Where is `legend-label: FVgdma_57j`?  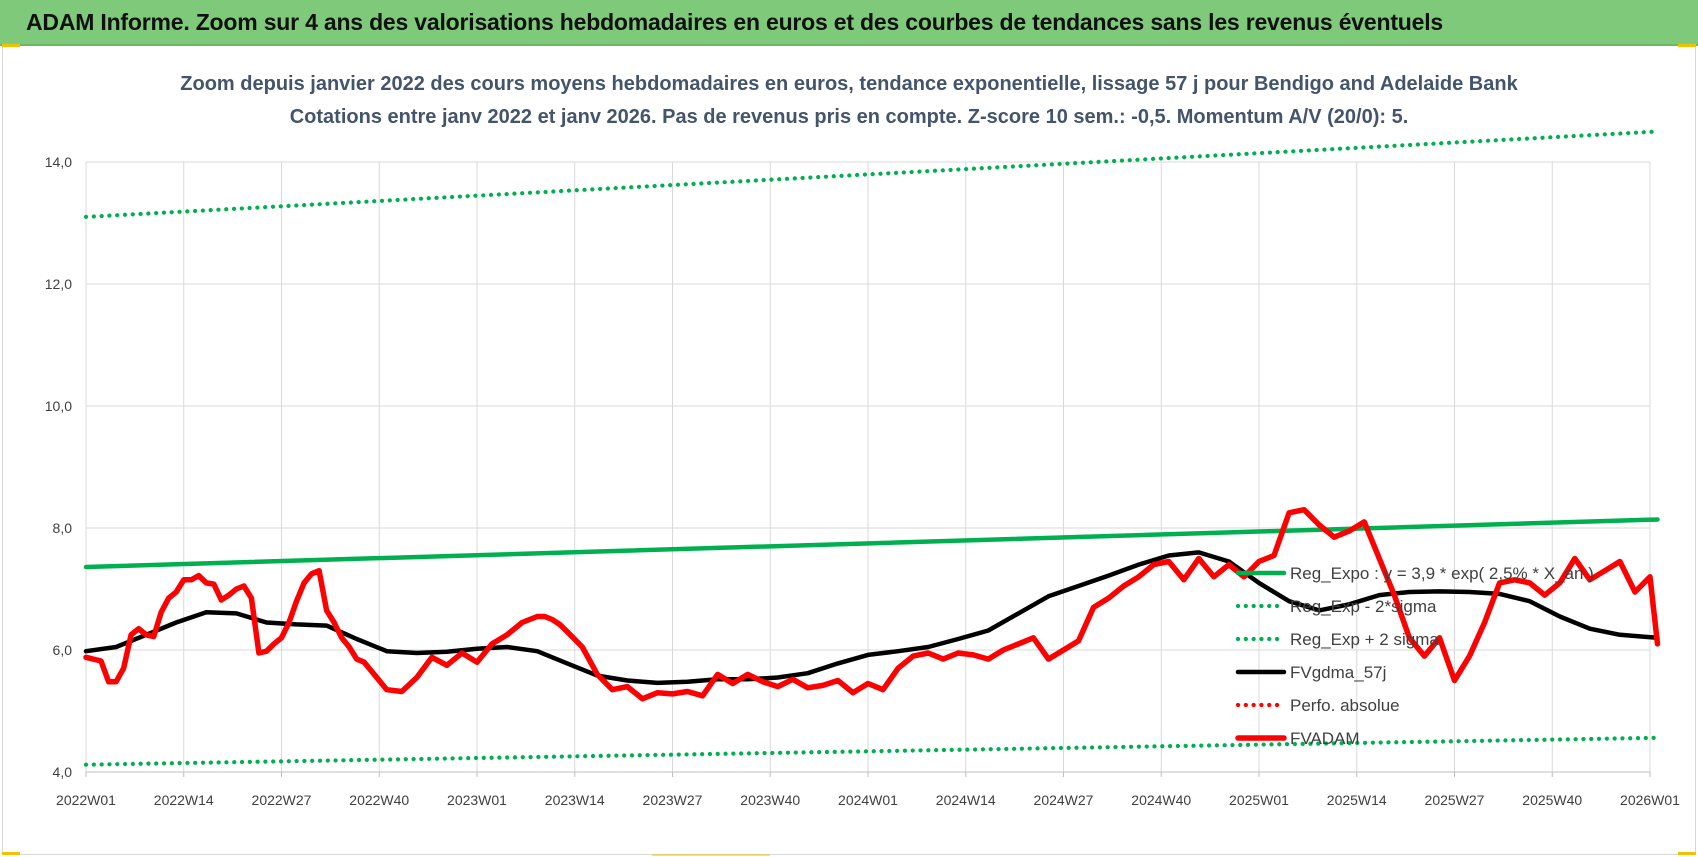 legend-label: FVgdma_57j is located at coordinates (1338, 672).